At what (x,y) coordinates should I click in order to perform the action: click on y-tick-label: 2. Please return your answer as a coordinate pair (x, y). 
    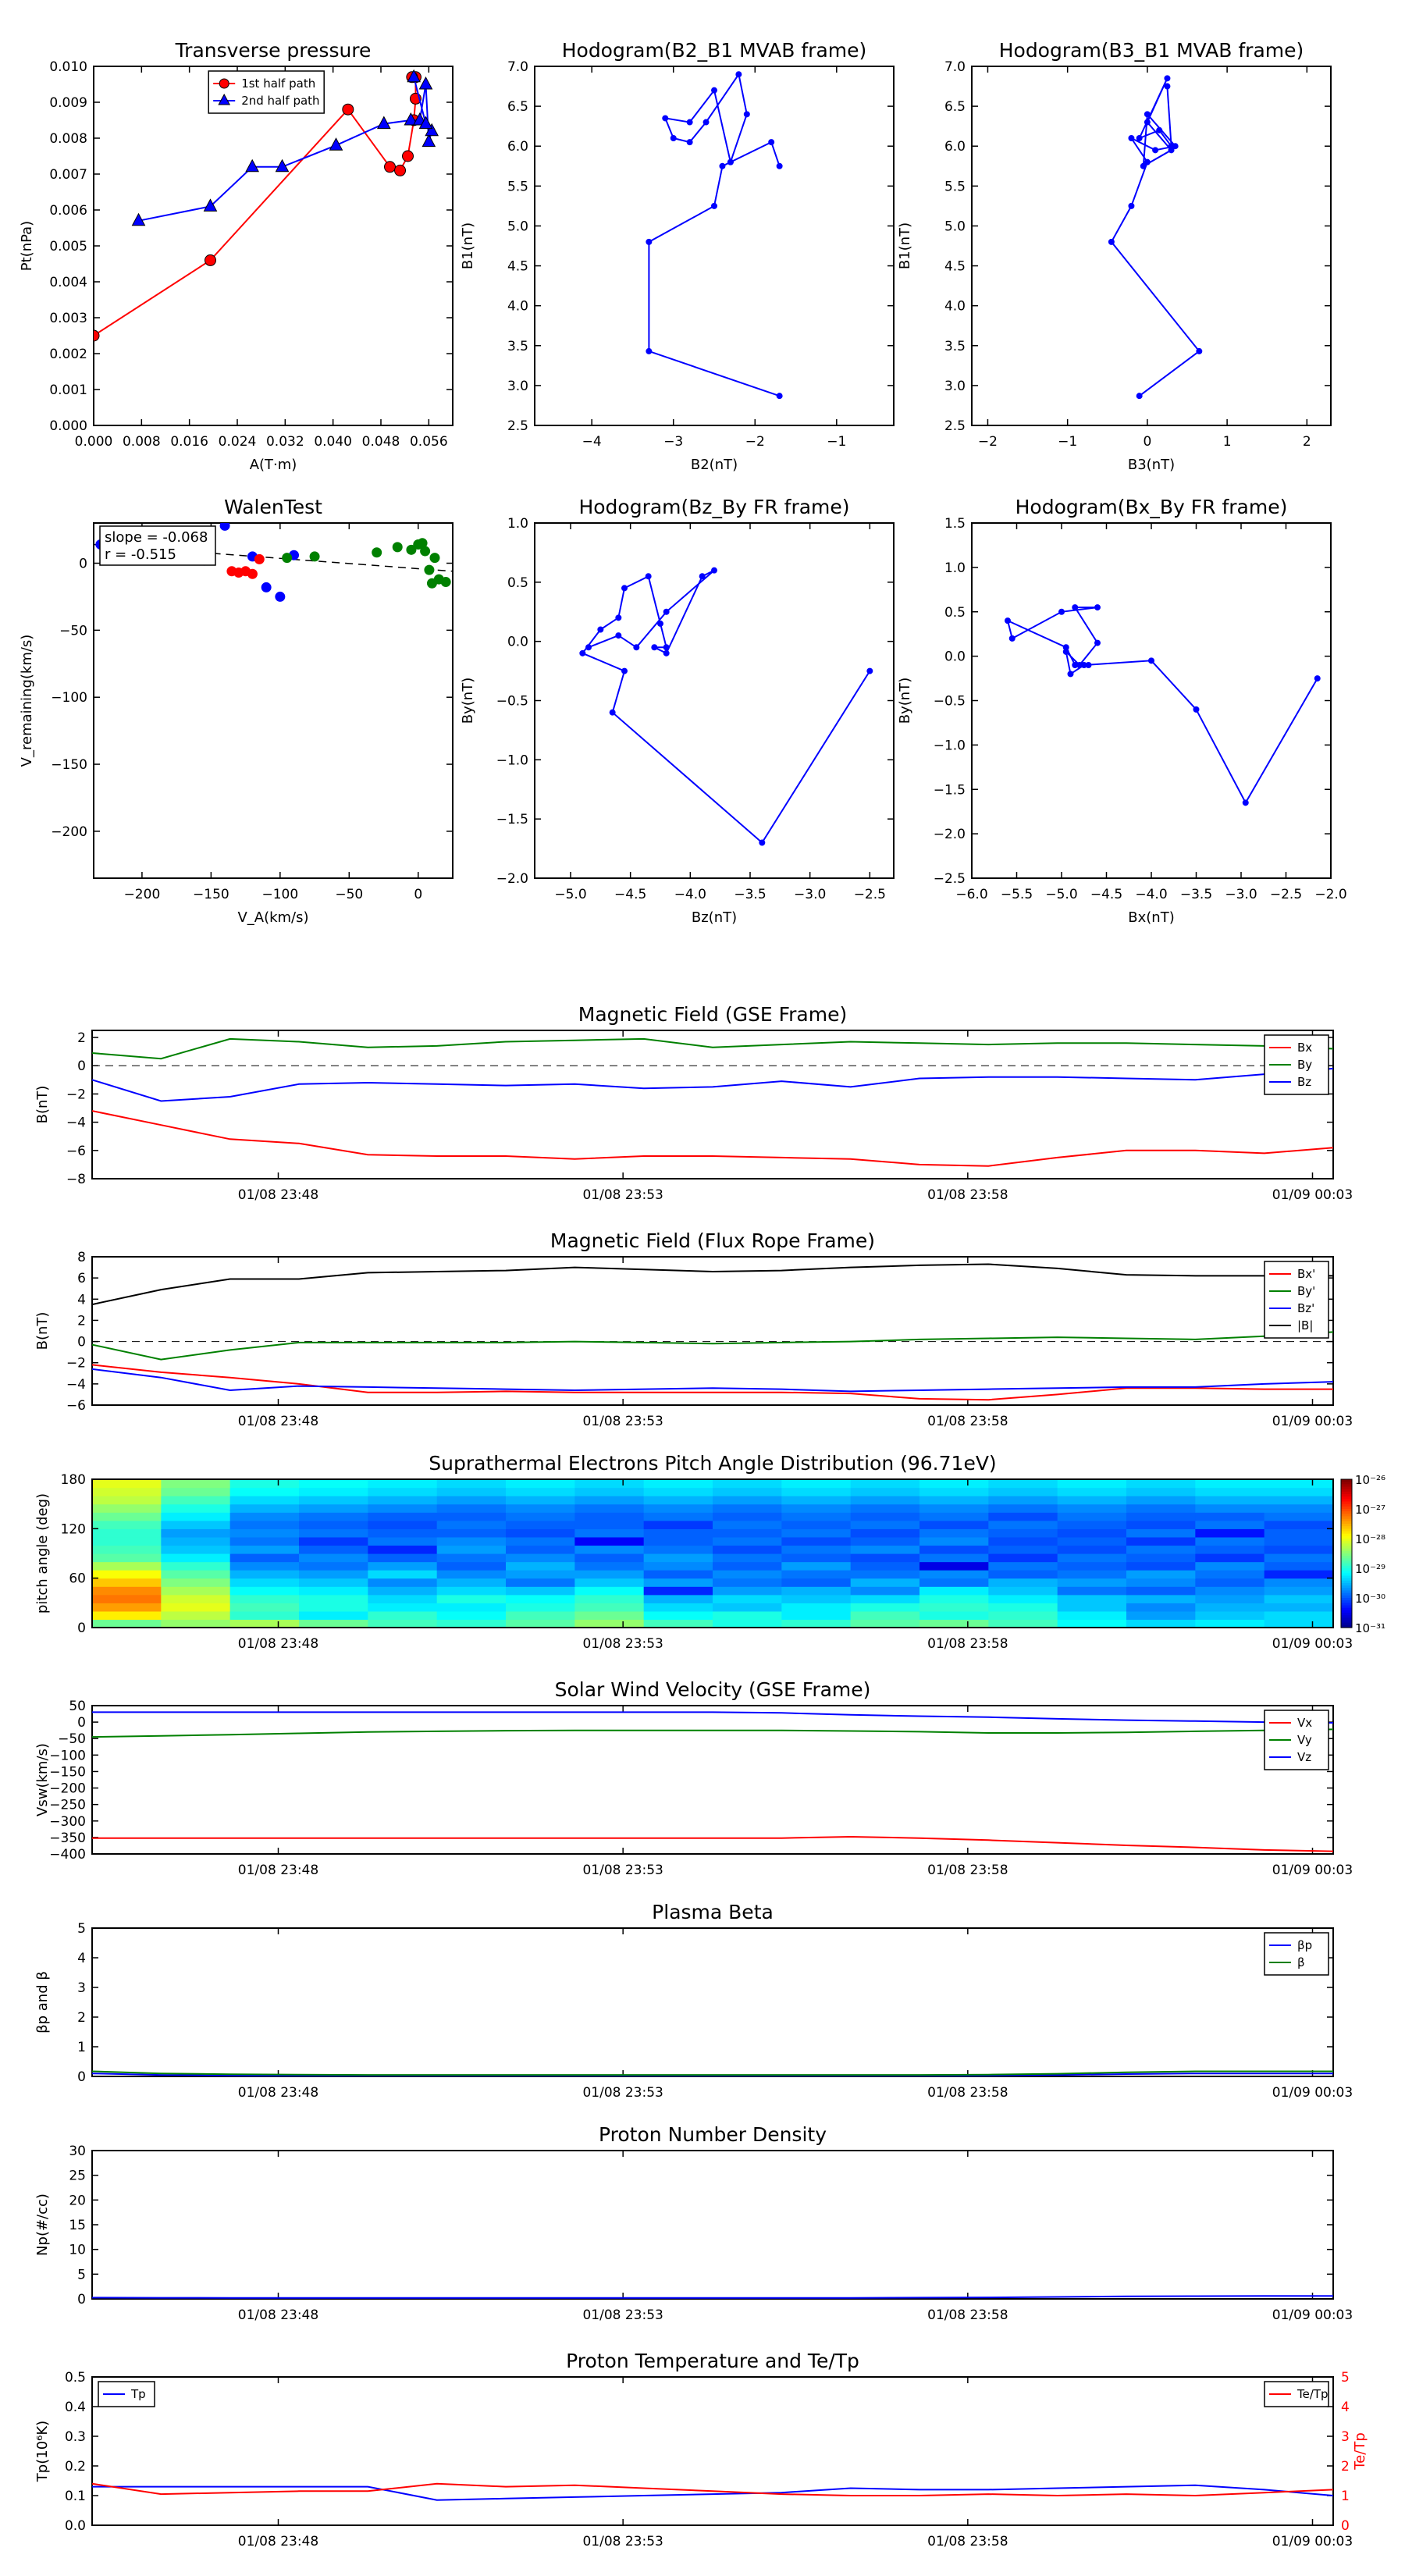
    Looking at the image, I should click on (81, 1038).